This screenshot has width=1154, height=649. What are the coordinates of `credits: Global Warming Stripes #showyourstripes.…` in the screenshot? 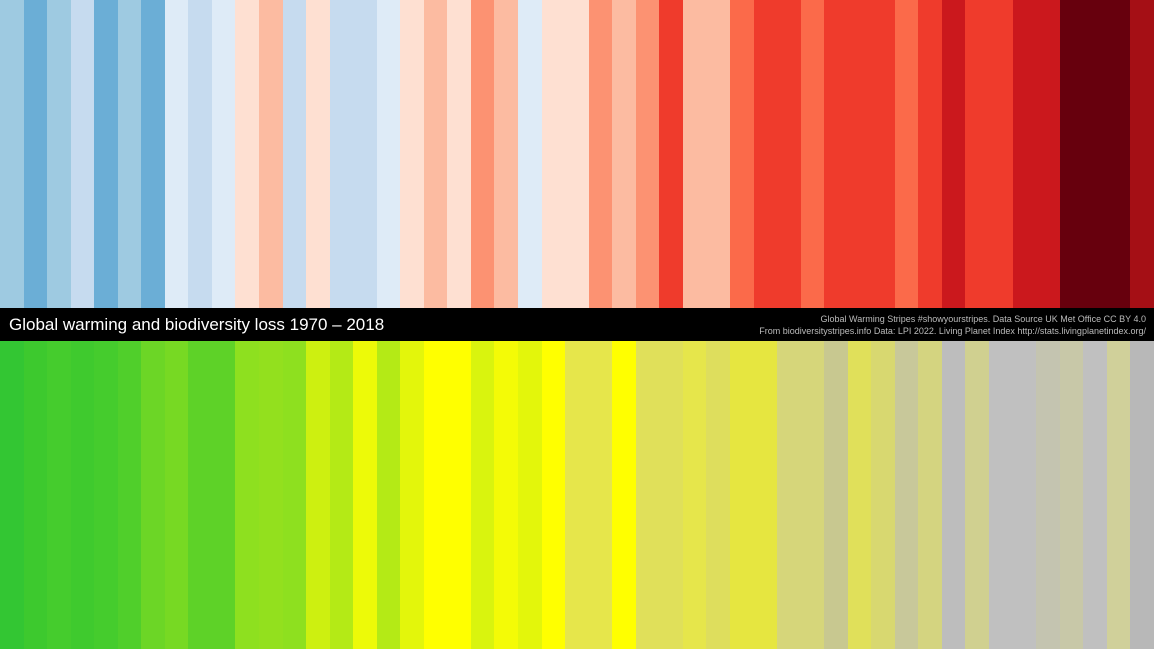 It's located at (952, 325).